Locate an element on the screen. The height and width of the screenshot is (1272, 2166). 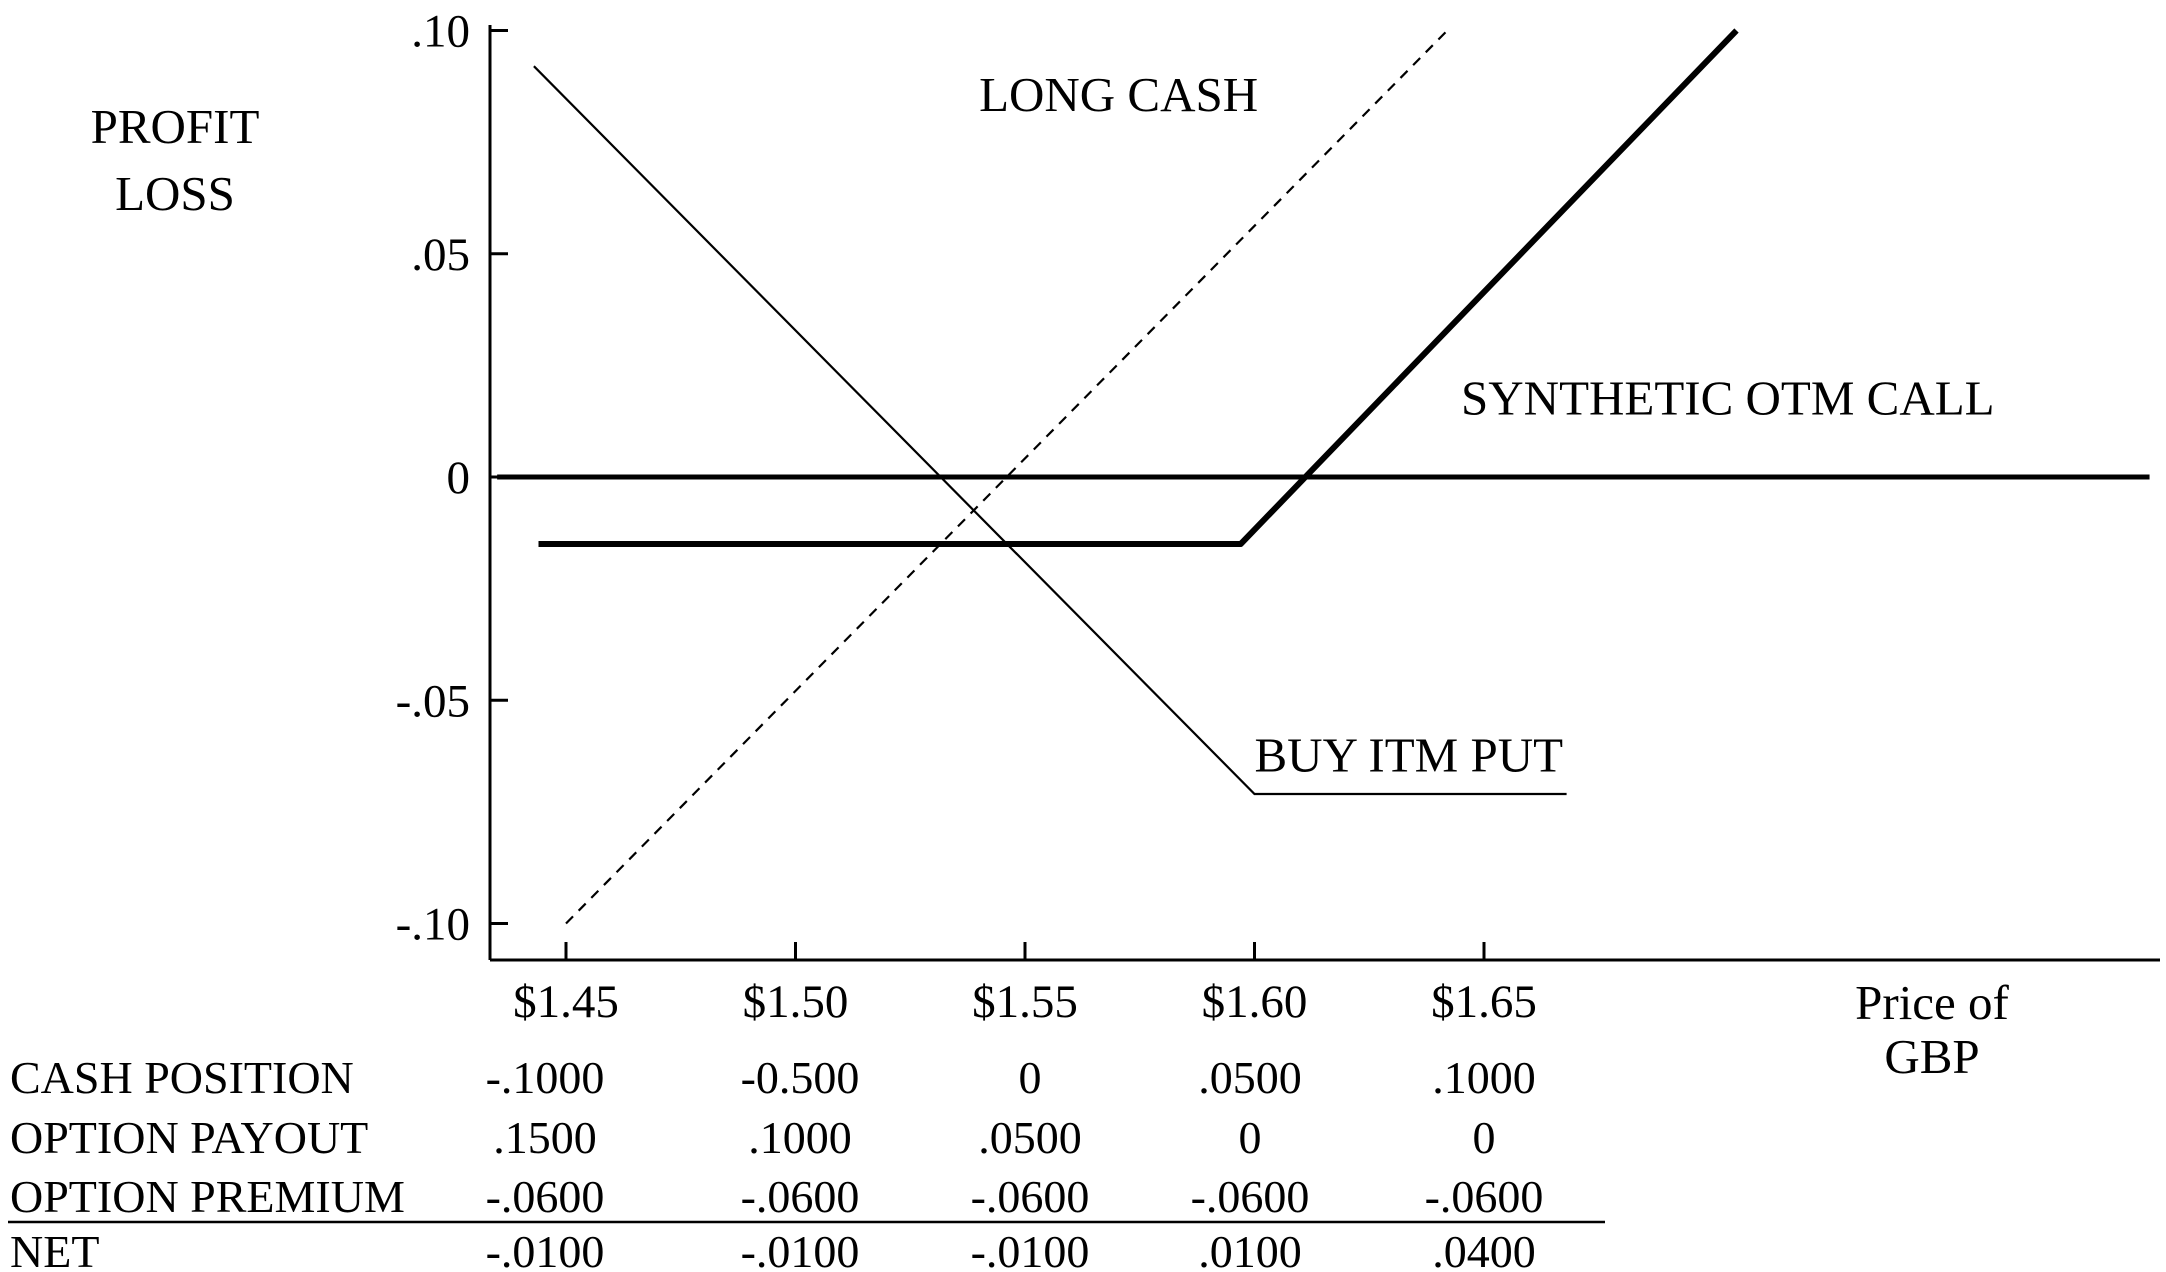
annotation-synthetic-otm-call: SYNTHETIC OTM CALL is located at coordinates (1728, 397).